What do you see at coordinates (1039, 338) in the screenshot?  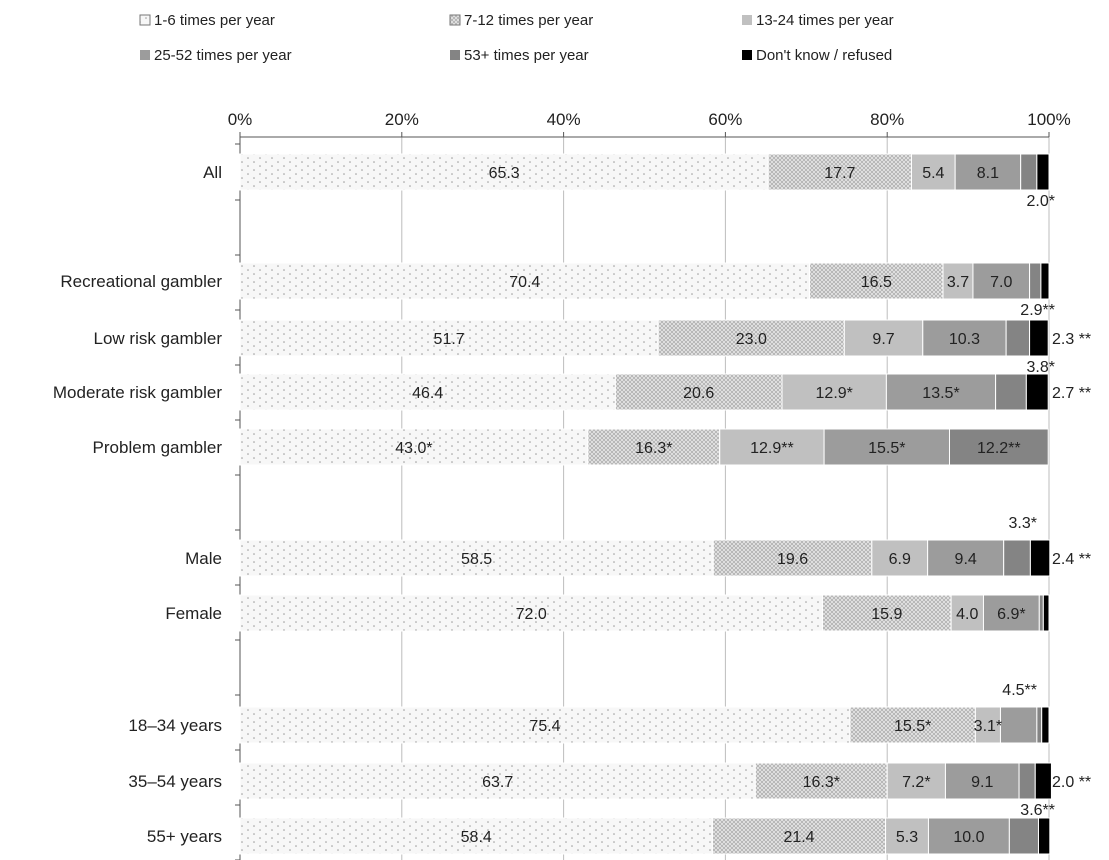 I see `bar-segment-low-risk-gambler-dont-know` at bounding box center [1039, 338].